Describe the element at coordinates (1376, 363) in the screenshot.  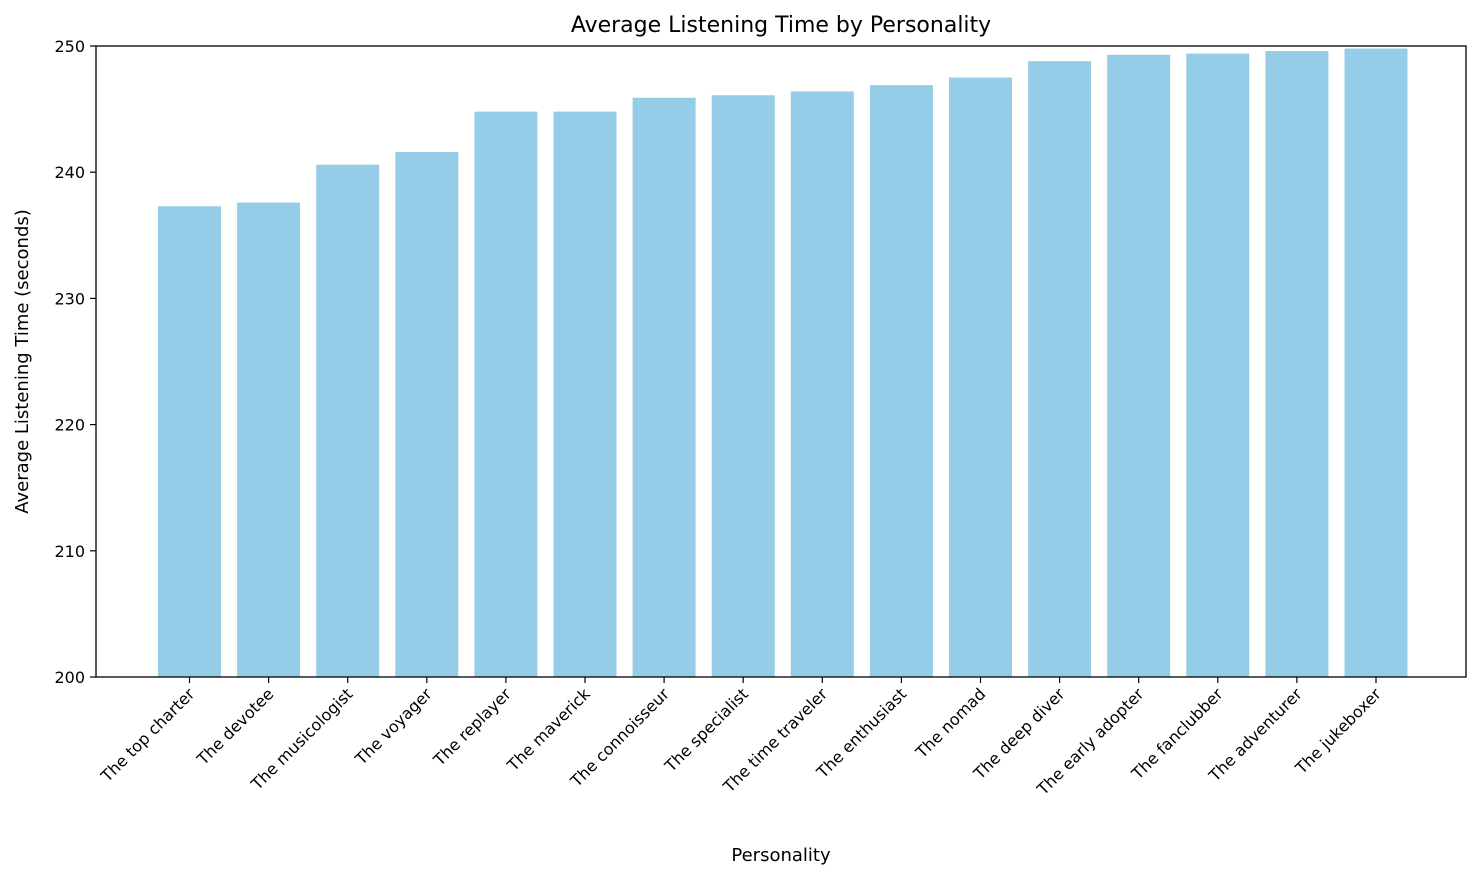
I see `bar-the-jukeboxer` at that location.